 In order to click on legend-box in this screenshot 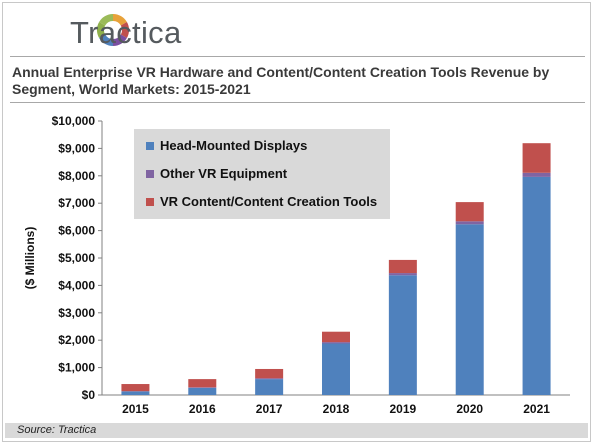, I will do `click(262, 174)`.